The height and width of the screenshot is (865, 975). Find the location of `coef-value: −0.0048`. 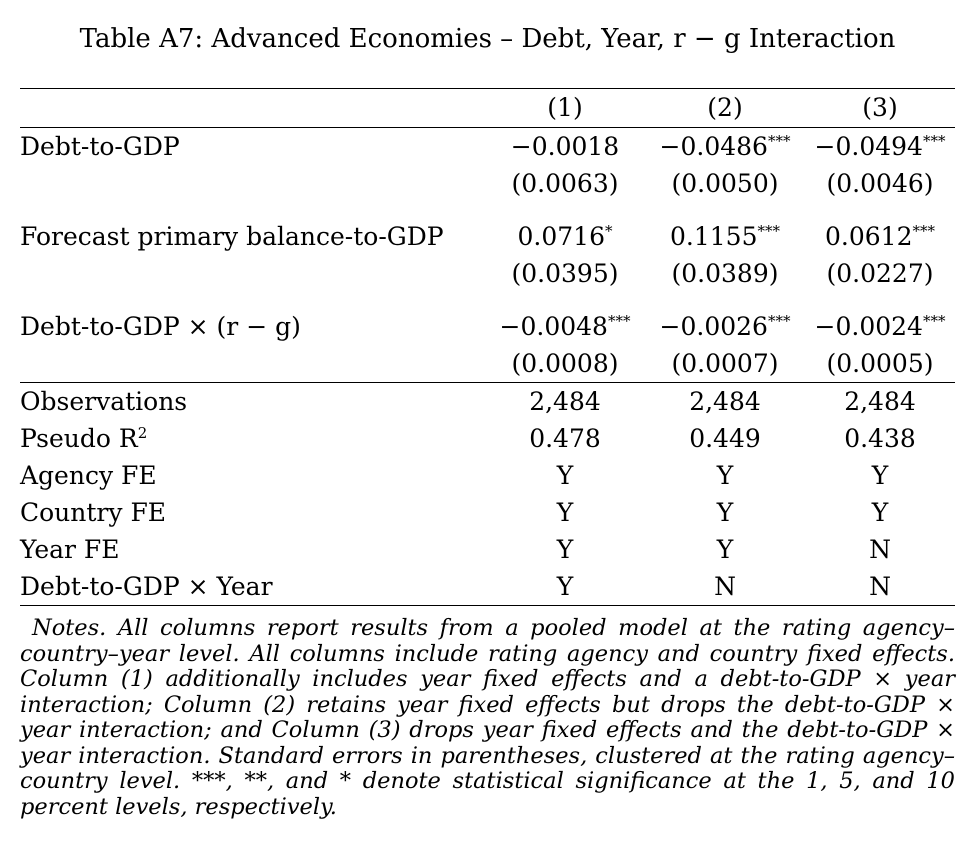

coef-value: −0.0048 is located at coordinates (553, 326).